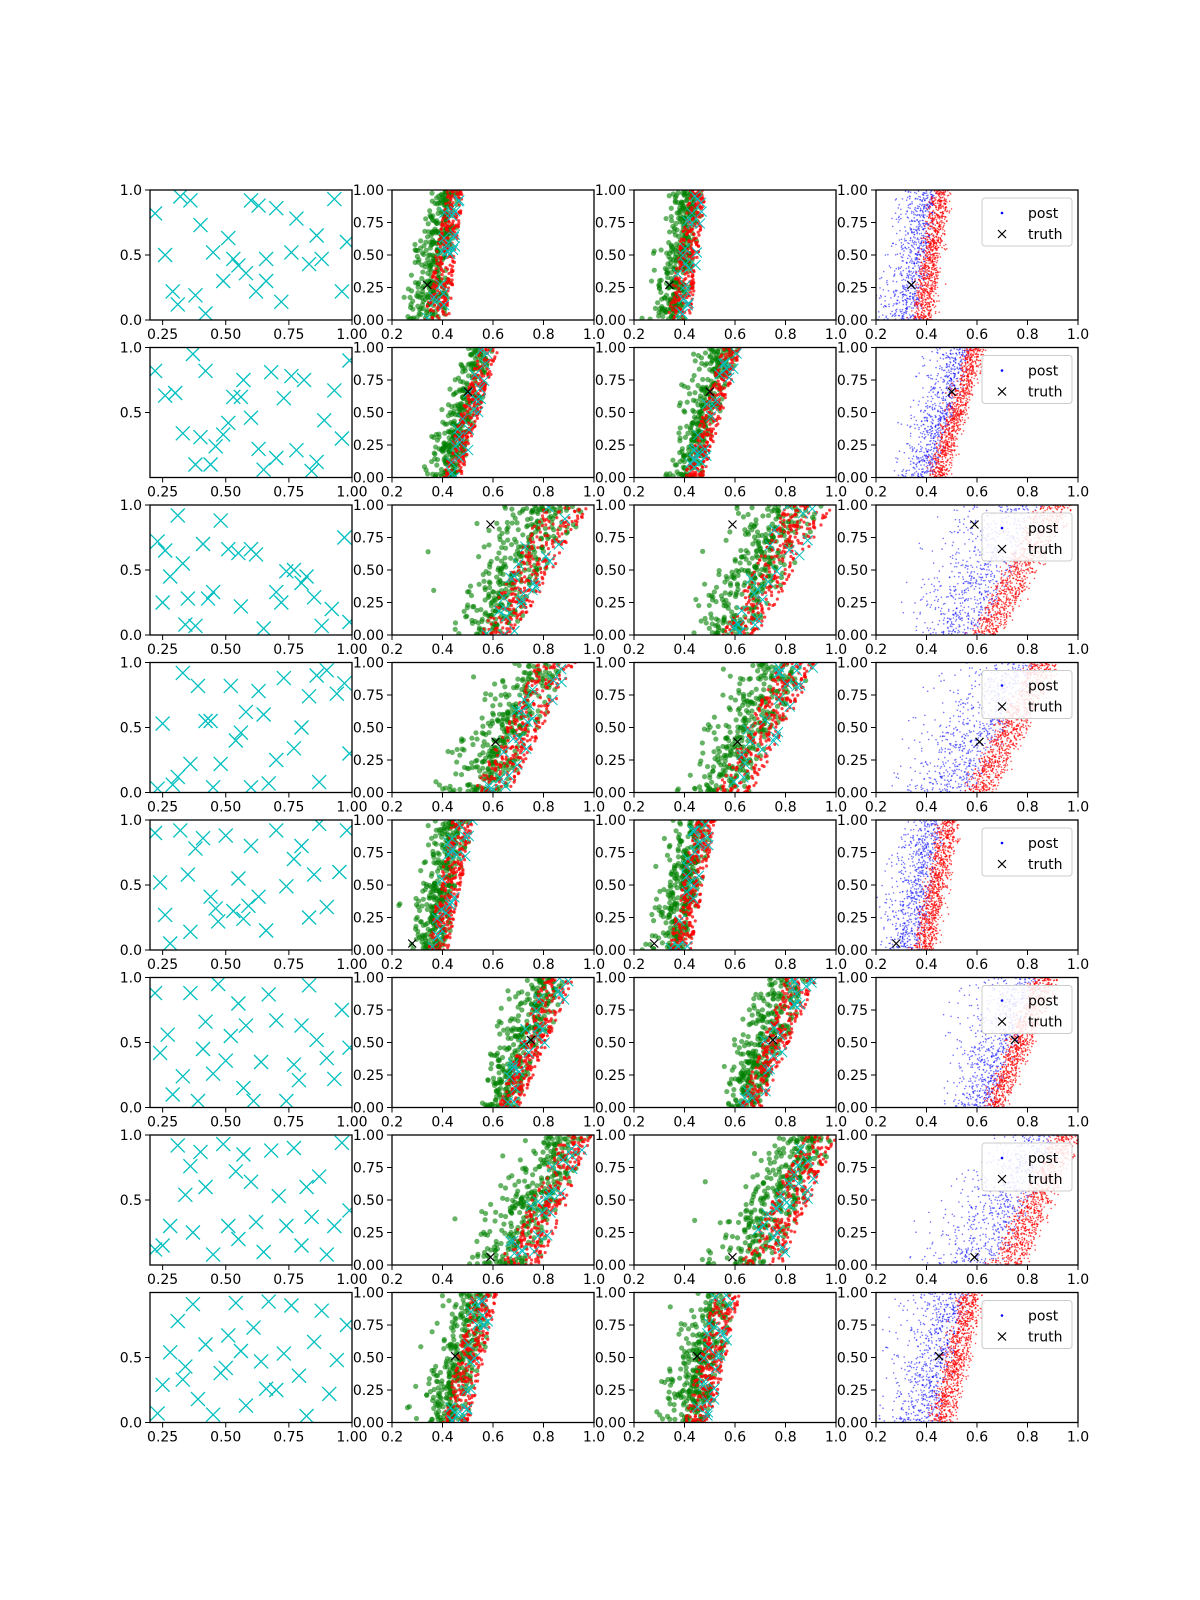 Image resolution: width=1200 pixels, height=1600 pixels. I want to click on y-tick-label: 0.50, so click(368, 414).